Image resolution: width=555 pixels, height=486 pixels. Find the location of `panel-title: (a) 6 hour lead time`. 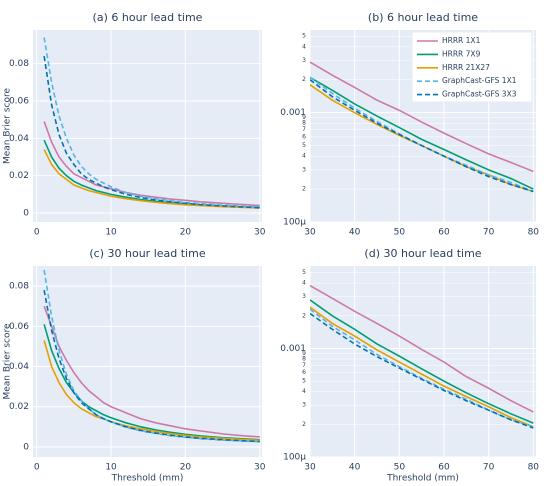

panel-title: (a) 6 hour lead time is located at coordinates (148, 17).